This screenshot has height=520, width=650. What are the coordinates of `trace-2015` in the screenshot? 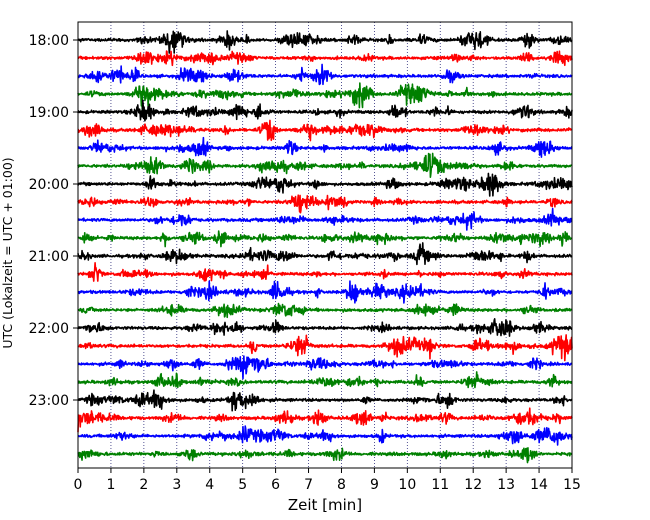 It's located at (325, 204).